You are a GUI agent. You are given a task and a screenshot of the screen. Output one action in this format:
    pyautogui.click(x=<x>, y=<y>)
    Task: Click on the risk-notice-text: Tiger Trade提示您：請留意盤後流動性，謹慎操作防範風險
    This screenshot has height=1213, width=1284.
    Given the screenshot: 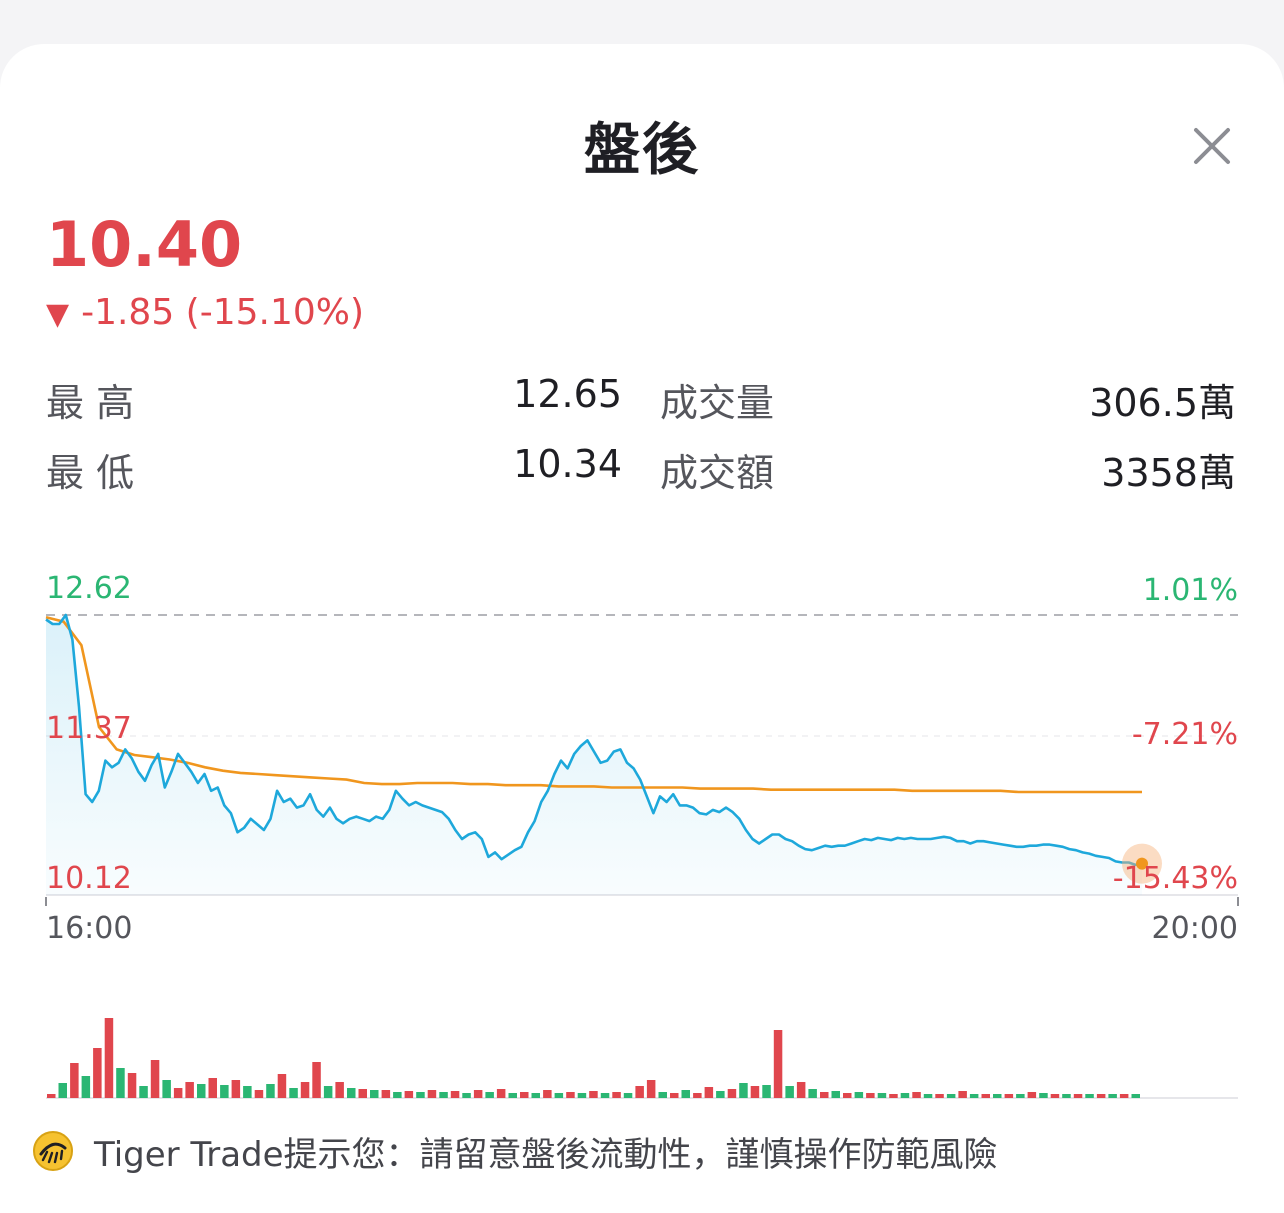 What is the action you would take?
    pyautogui.click(x=546, y=1154)
    